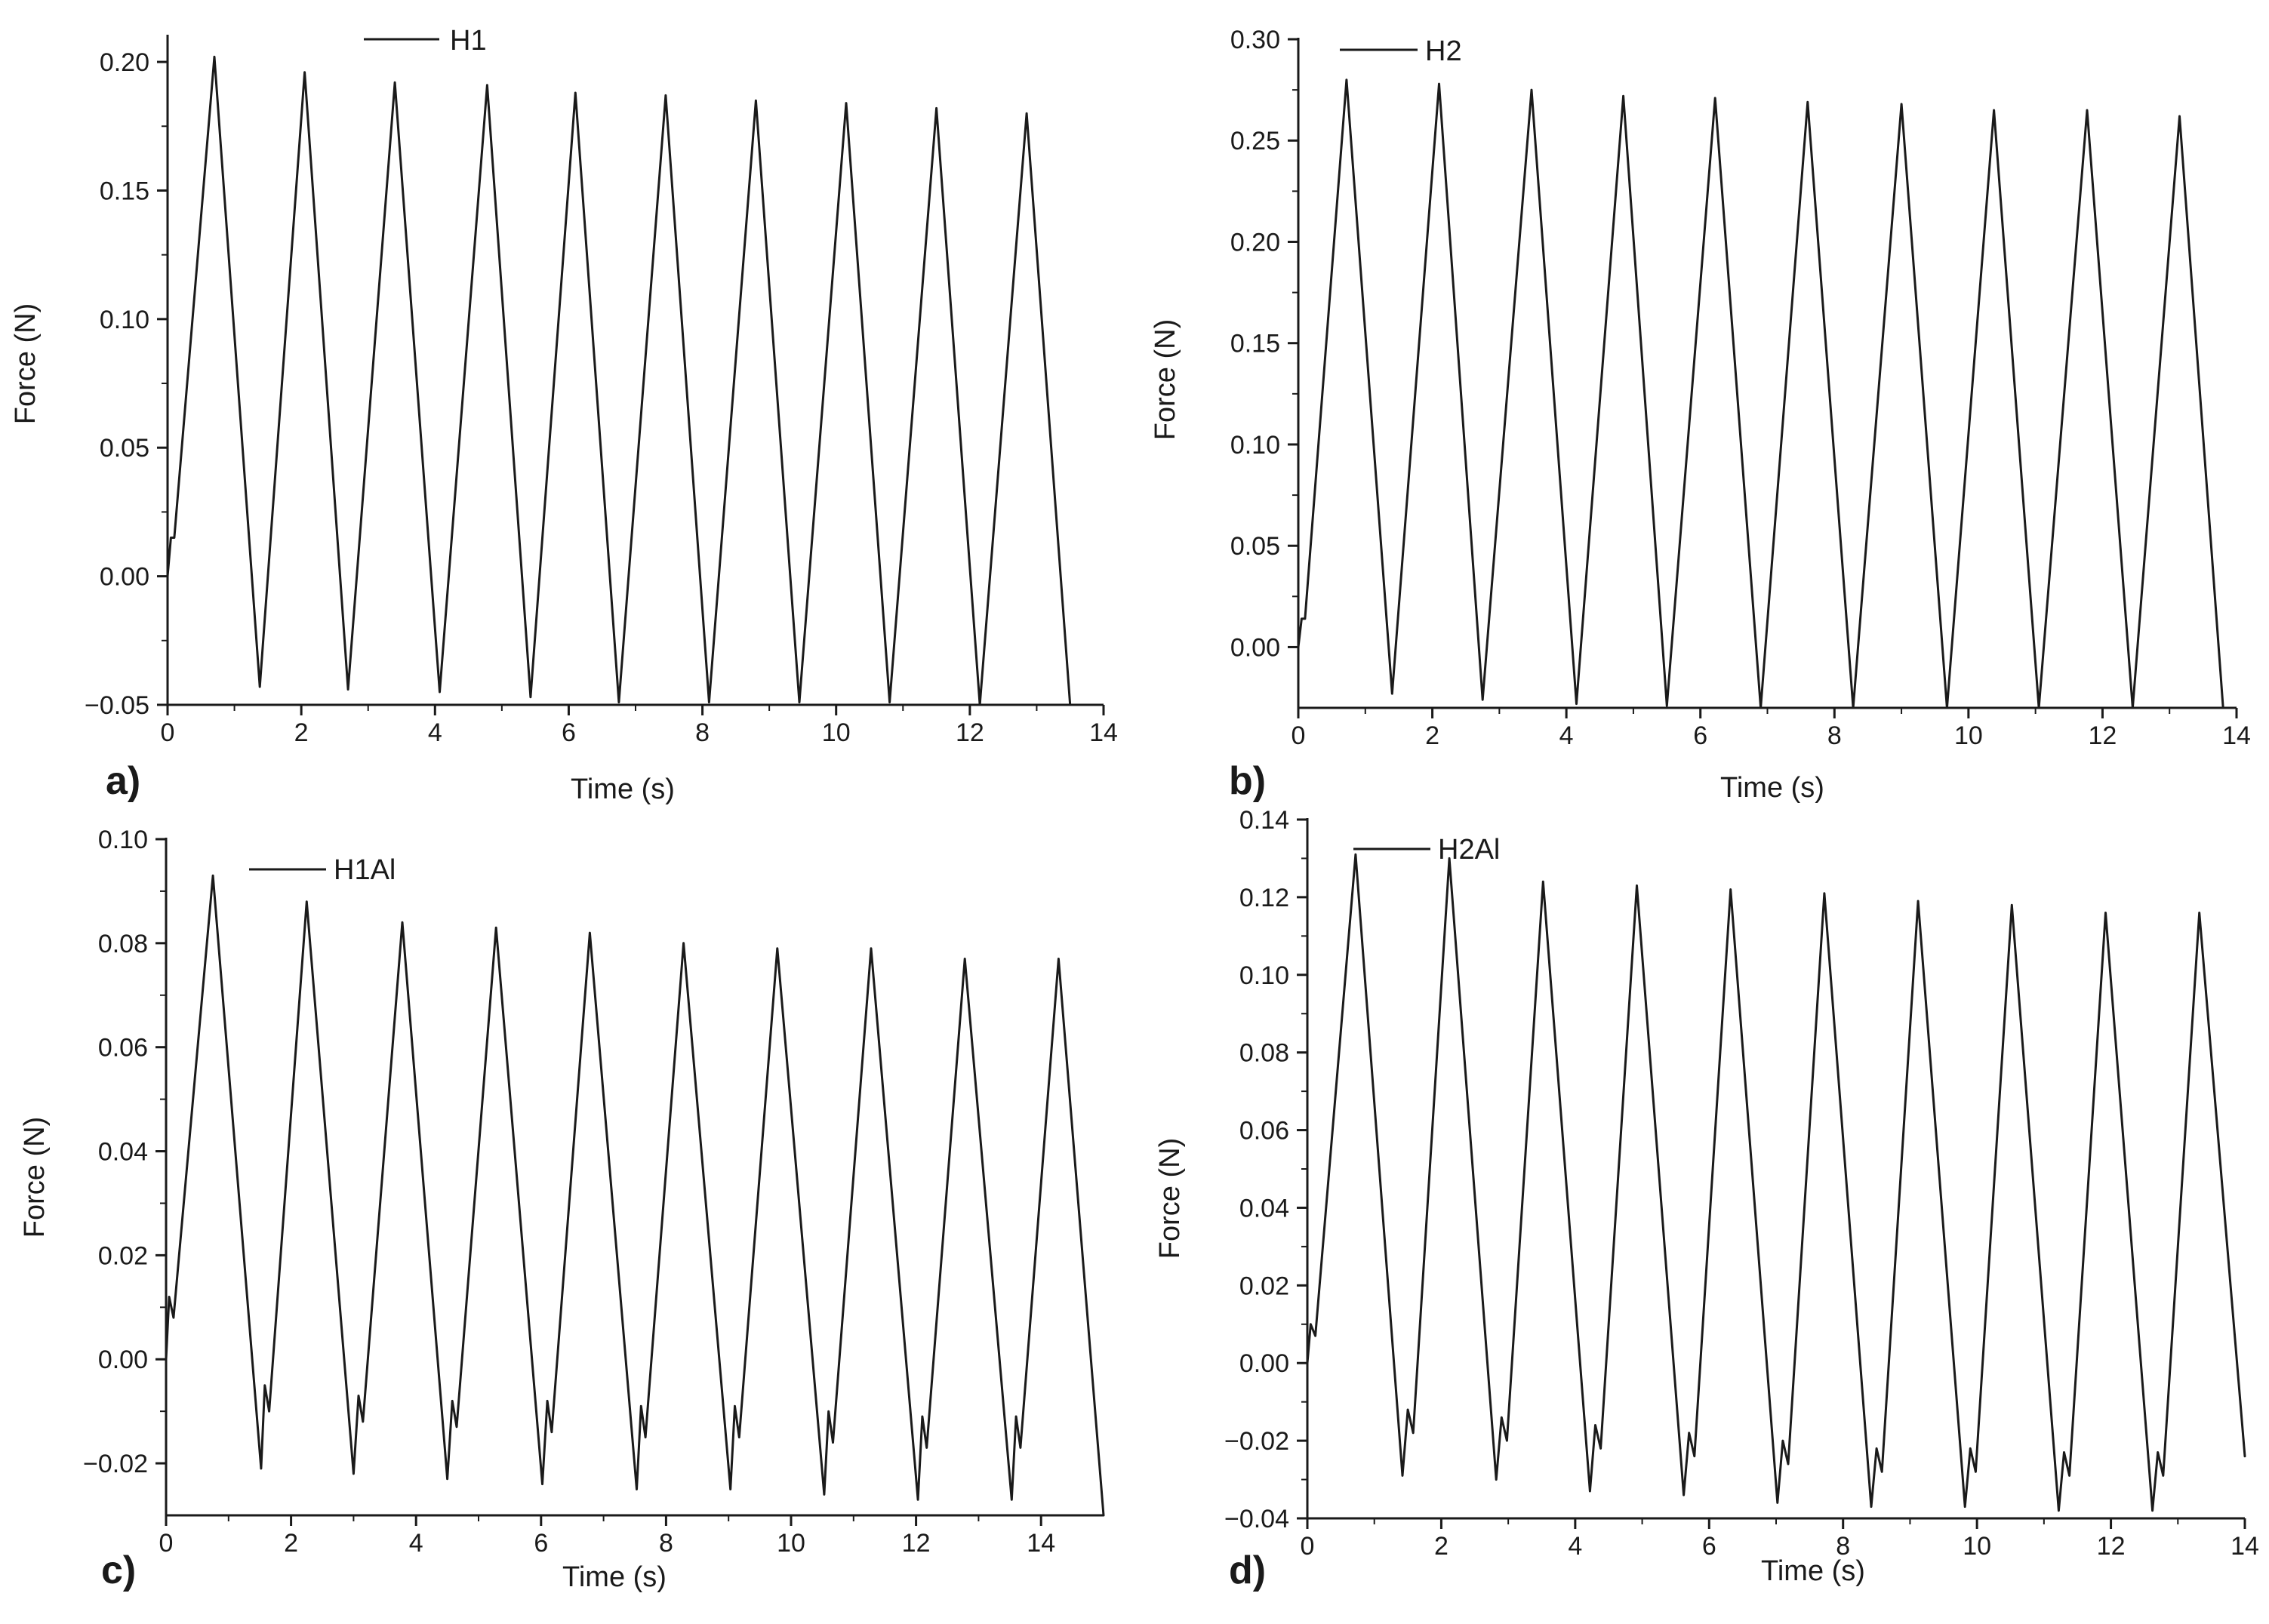 Image resolution: width=2269 pixels, height=1624 pixels. Describe the element at coordinates (1575, 1547) in the screenshot. I see `panel-d-x-tick-label: 4` at that location.